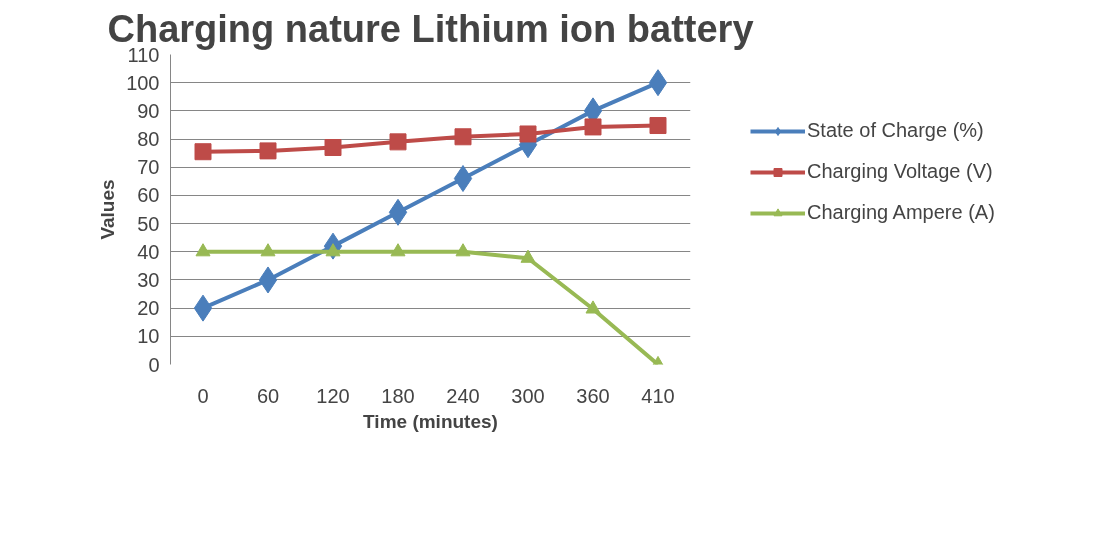  Describe the element at coordinates (658, 395) in the screenshot. I see `x-tick-label: 410` at that location.